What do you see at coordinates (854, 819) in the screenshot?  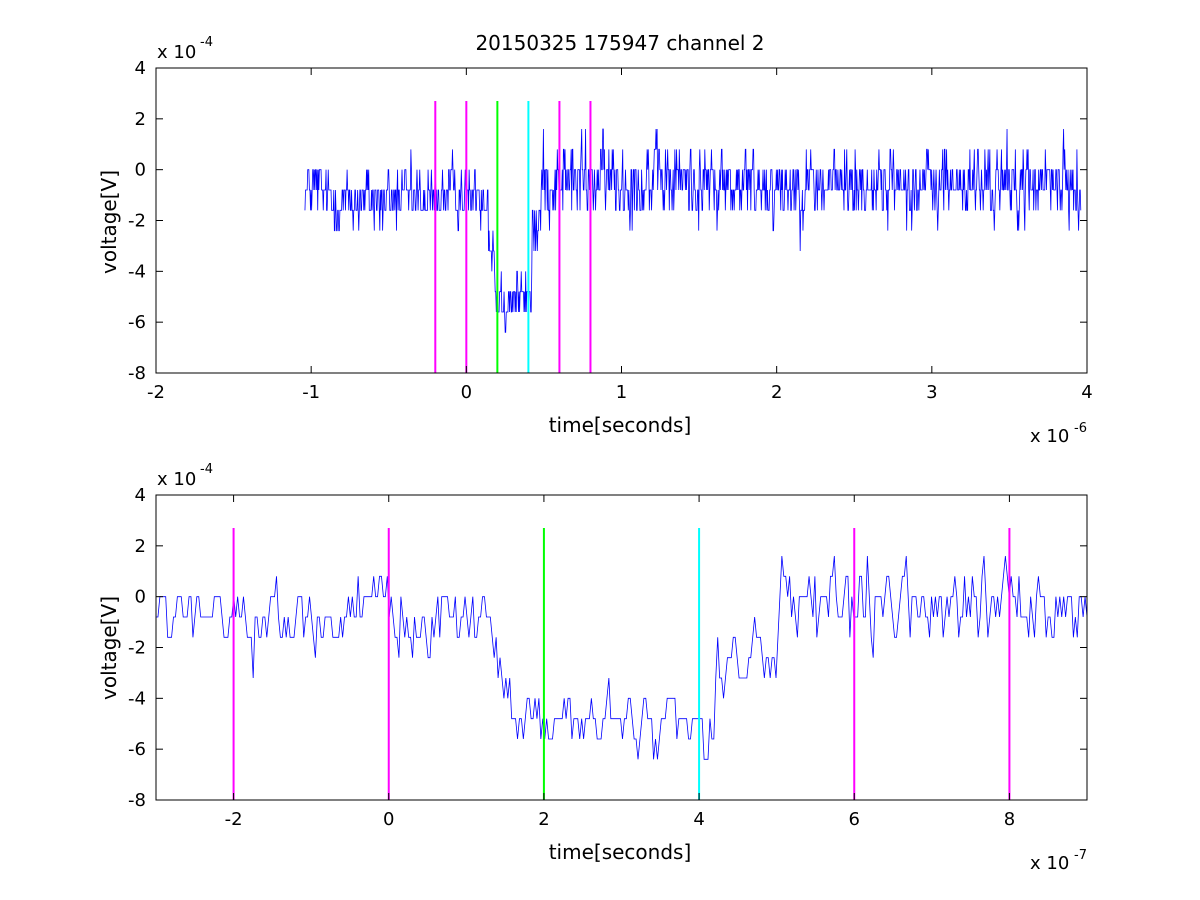 I see `bottom-x-tick-label: 6` at bounding box center [854, 819].